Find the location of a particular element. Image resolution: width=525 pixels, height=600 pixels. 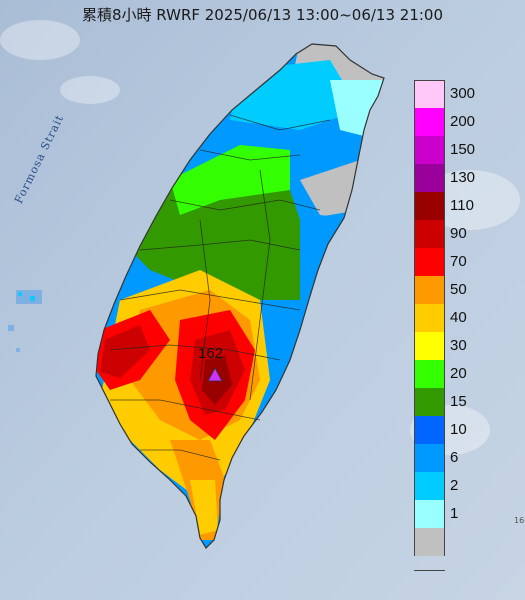

legend-row: 70 is located at coordinates (457, 262).